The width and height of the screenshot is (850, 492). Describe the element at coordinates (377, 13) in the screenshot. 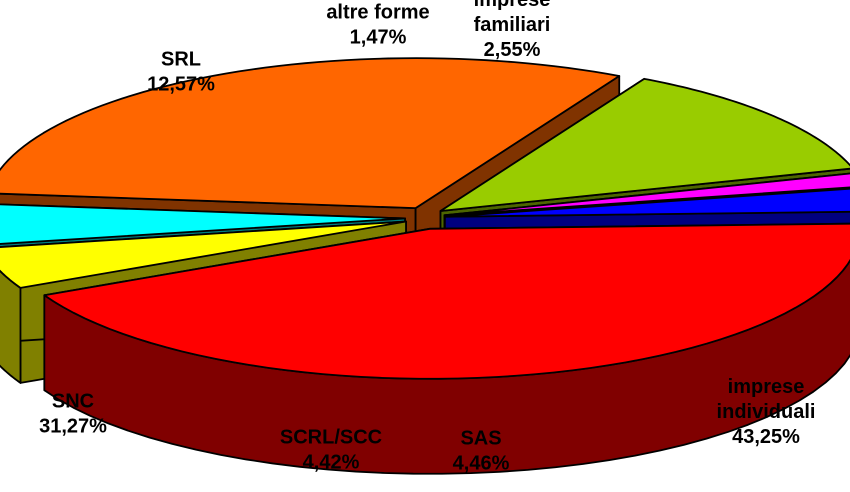

I see `slice-name-line: altre forme` at that location.